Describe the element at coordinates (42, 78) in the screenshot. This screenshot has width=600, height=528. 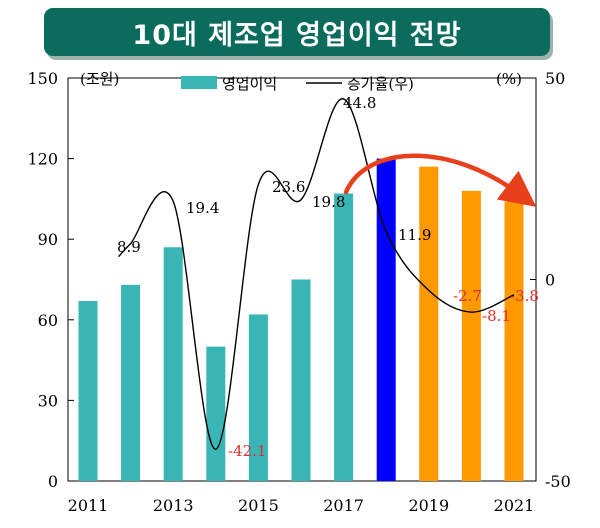
I see `left-axis-tick-label: 150` at that location.